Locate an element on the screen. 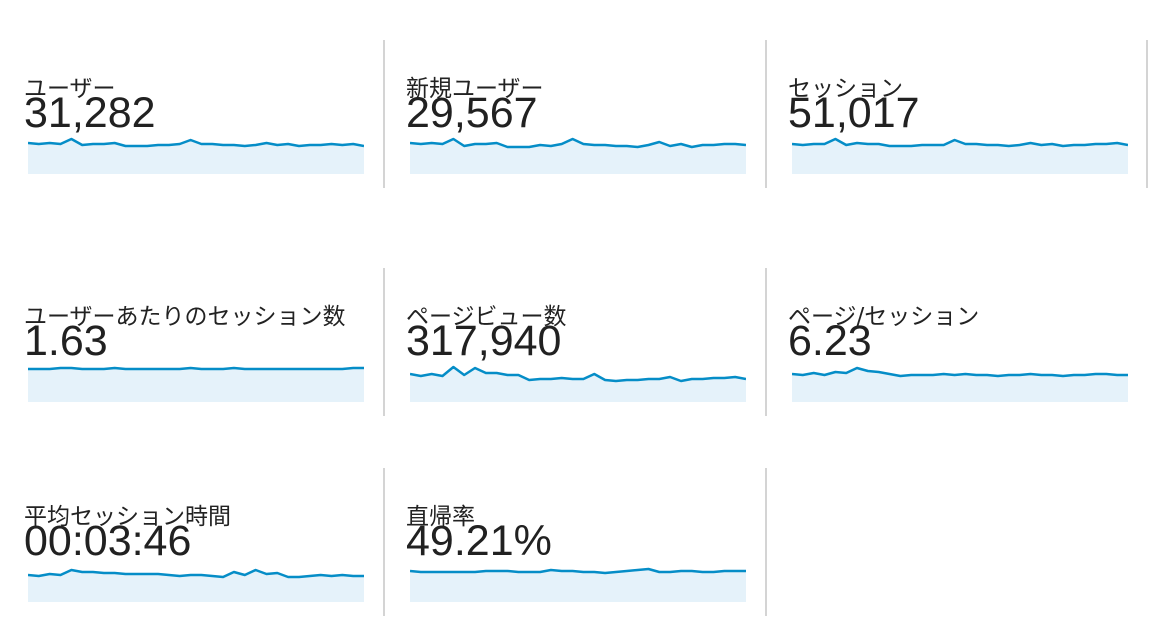  metric-card: ユーザーあたりのセッション数 1.63 is located at coordinates (204, 343).